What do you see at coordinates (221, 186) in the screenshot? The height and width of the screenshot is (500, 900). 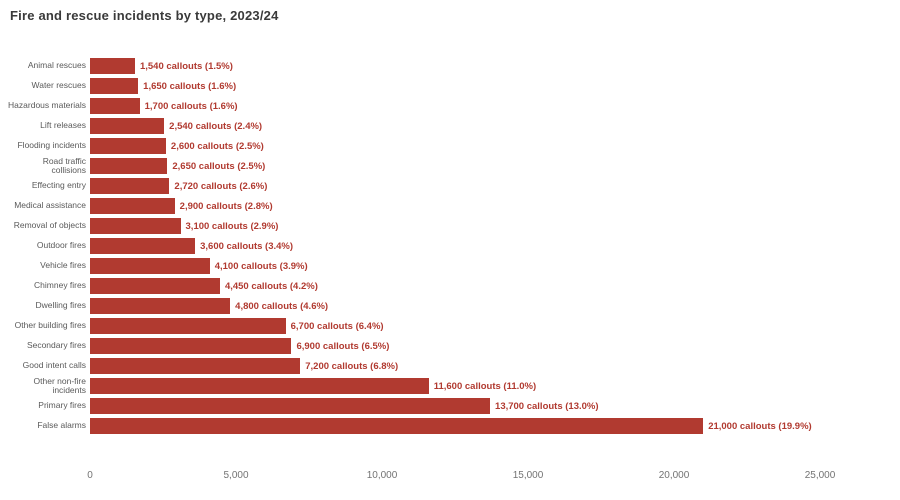 I see `value-label: 2,720 callouts (2.6%)` at bounding box center [221, 186].